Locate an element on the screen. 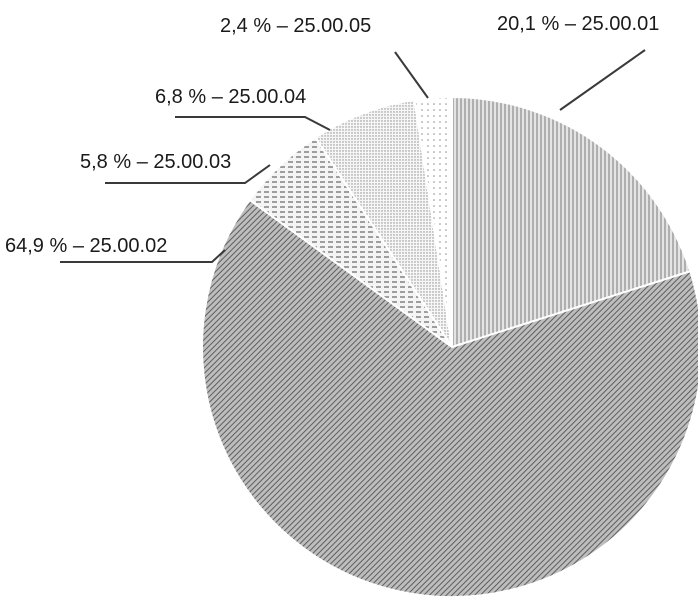  slice-label-25-00-03: 5,8 % – 25.00.03 is located at coordinates (155, 162).